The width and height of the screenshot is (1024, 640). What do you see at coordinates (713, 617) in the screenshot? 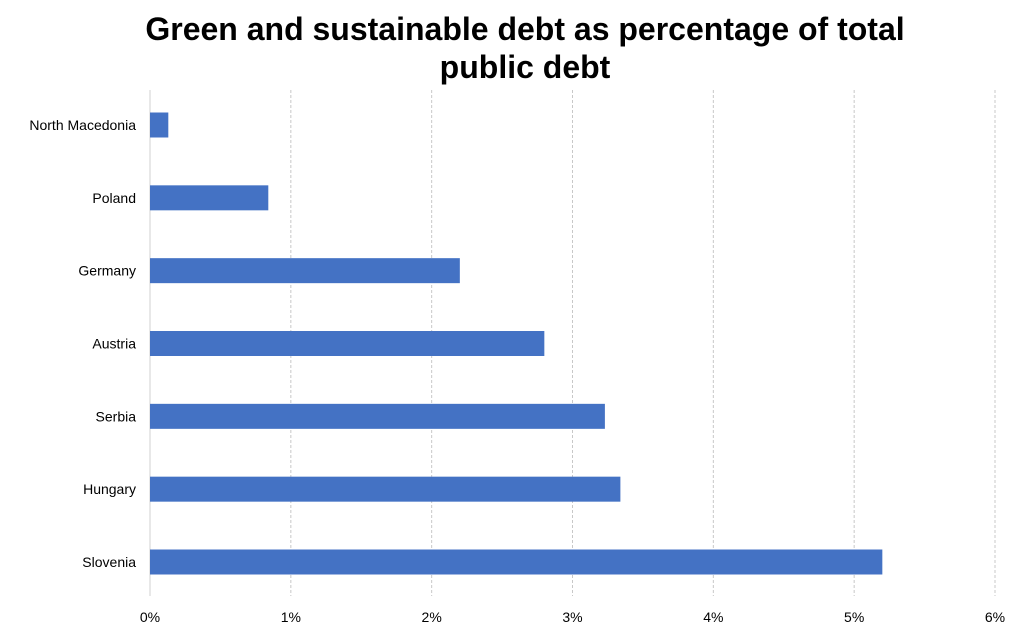
I see `x-tick-label: 4%` at bounding box center [713, 617].